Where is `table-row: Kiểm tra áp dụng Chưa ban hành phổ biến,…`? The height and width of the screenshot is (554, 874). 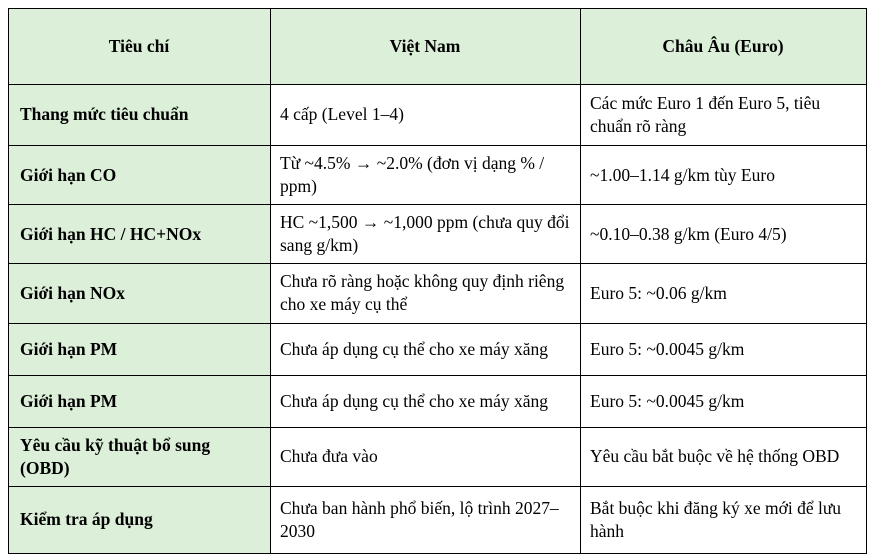
table-row: Kiểm tra áp dụng Chưa ban hành phổ biến,… is located at coordinates (437, 519).